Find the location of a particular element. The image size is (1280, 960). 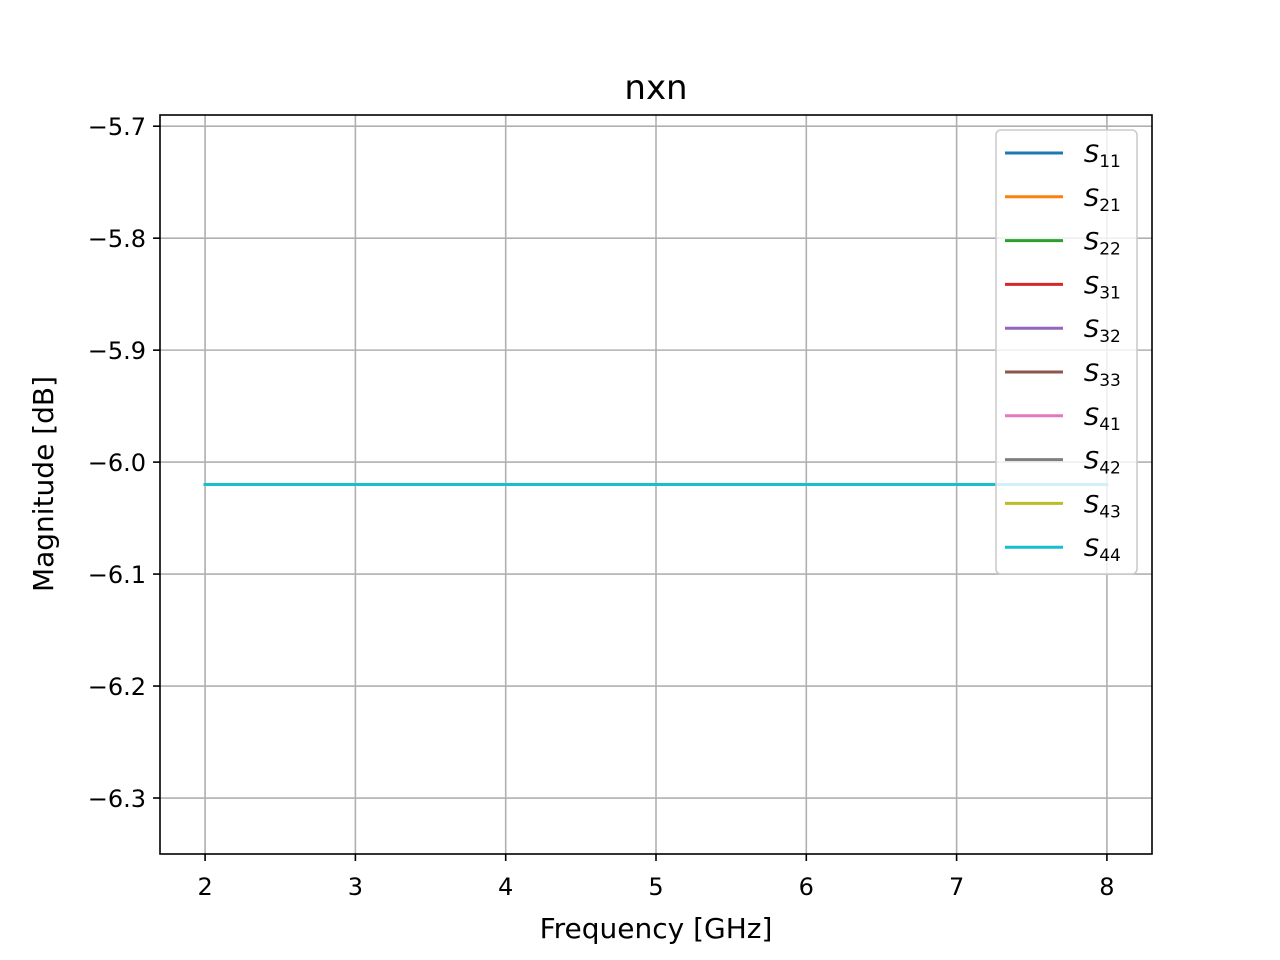

legend-label-s22: S22 is located at coordinates (1102, 244).